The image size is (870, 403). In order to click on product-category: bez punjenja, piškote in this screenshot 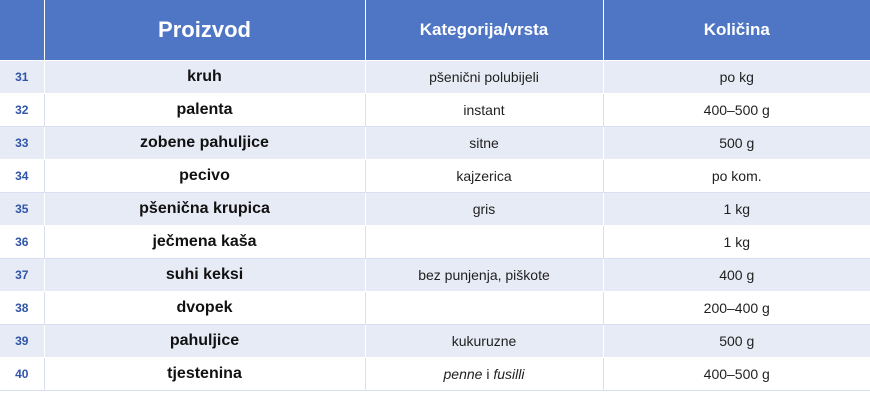, I will do `click(484, 275)`.